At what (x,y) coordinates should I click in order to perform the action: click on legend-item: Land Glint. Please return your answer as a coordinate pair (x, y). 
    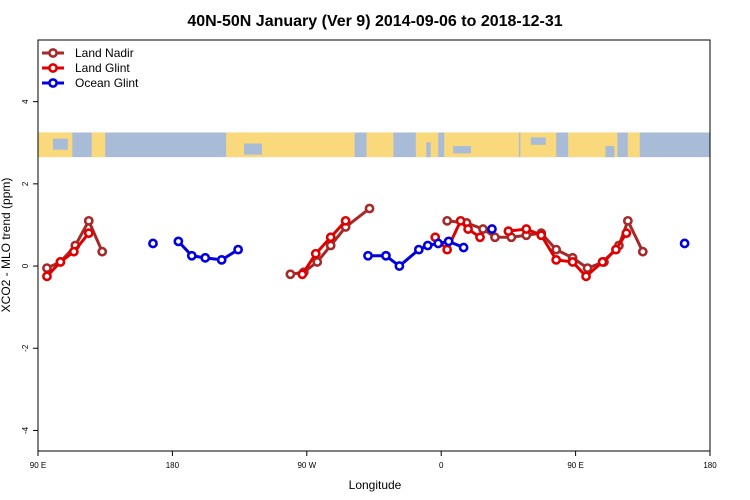
    Looking at the image, I should click on (86, 68).